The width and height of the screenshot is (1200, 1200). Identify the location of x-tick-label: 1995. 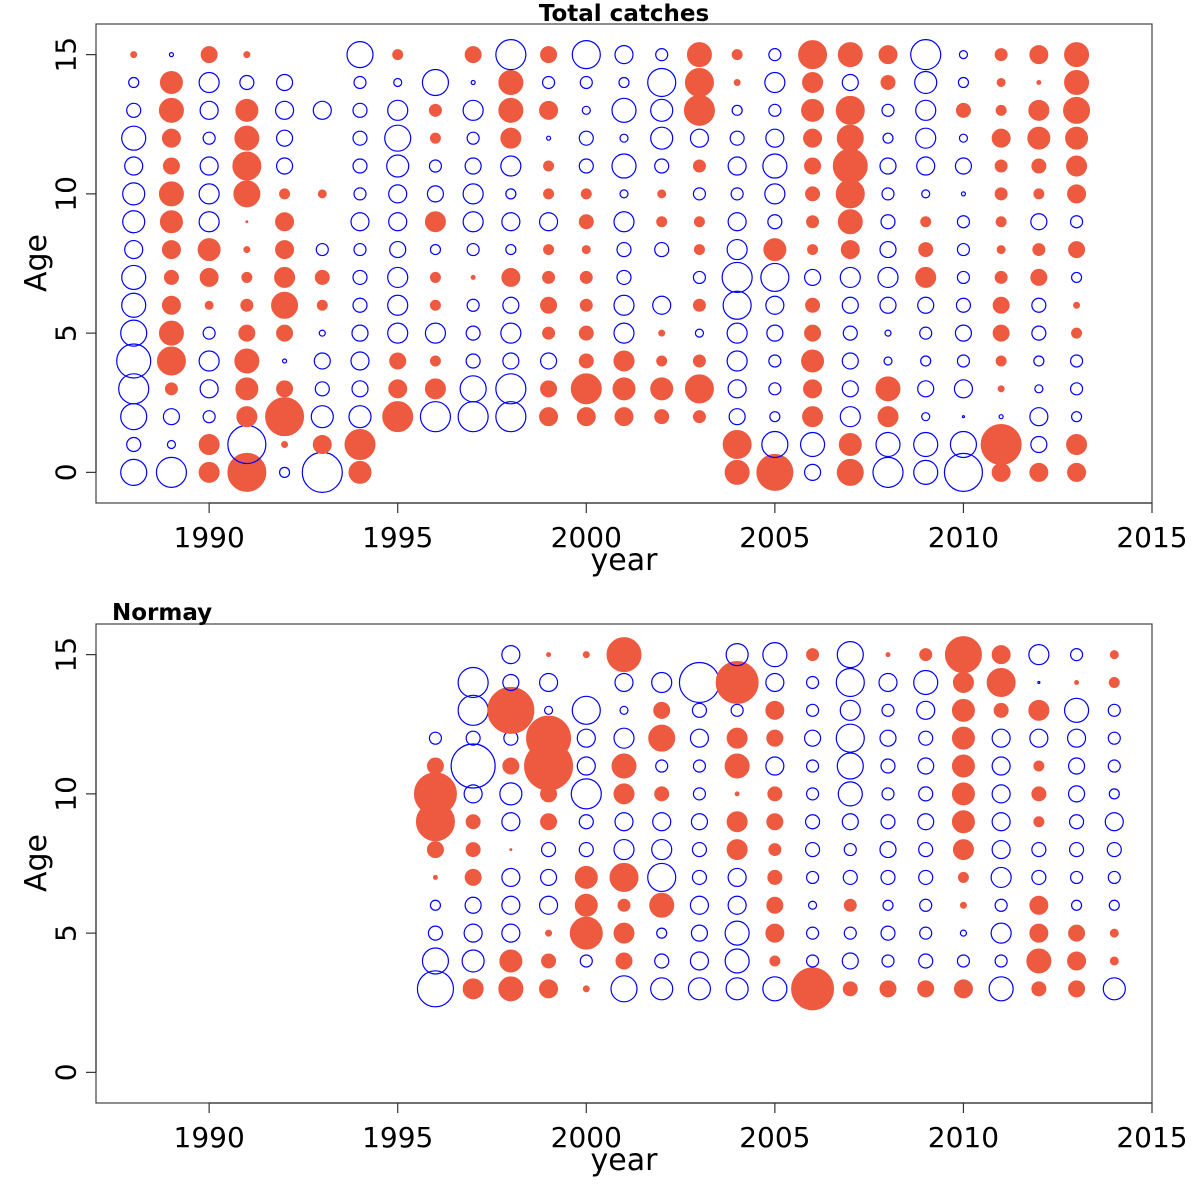
(397, 537).